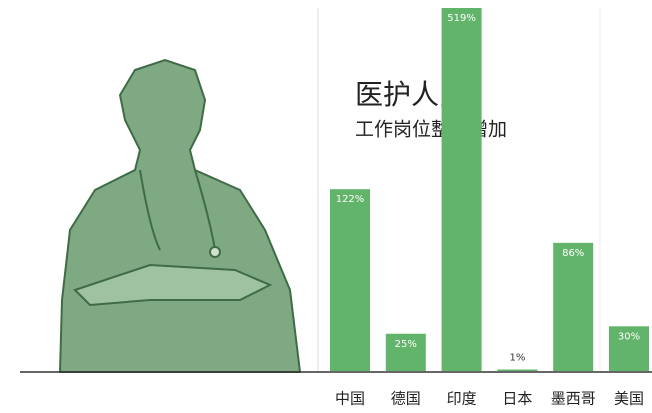 Image resolution: width=652 pixels, height=413 pixels. Describe the element at coordinates (406, 344) in the screenshot. I see `value-label: 25%` at that location.